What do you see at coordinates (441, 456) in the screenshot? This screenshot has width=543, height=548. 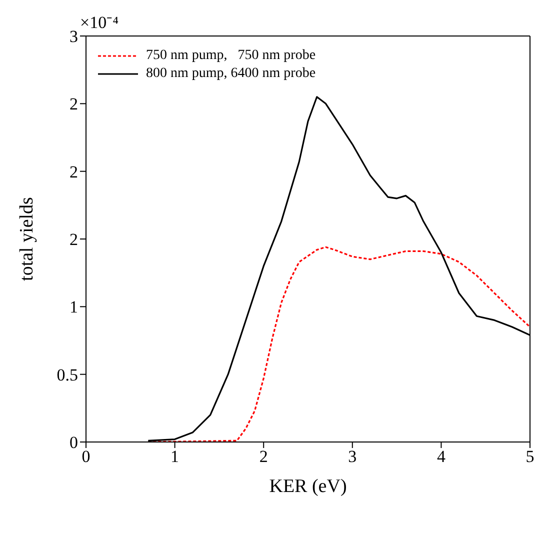 I see `x-tick-label: 4` at bounding box center [441, 456].